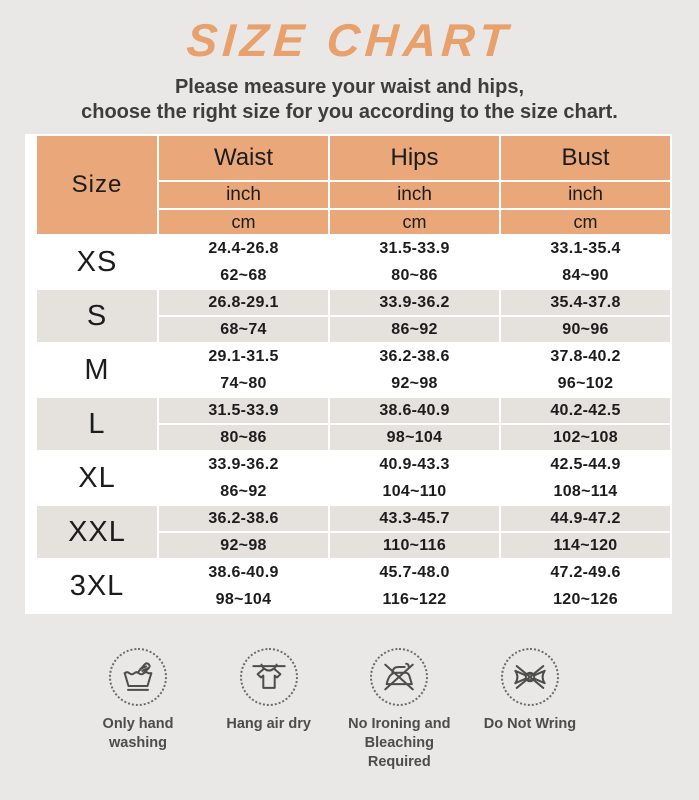  I want to click on waist-cm-value: 62~68, so click(243, 275).